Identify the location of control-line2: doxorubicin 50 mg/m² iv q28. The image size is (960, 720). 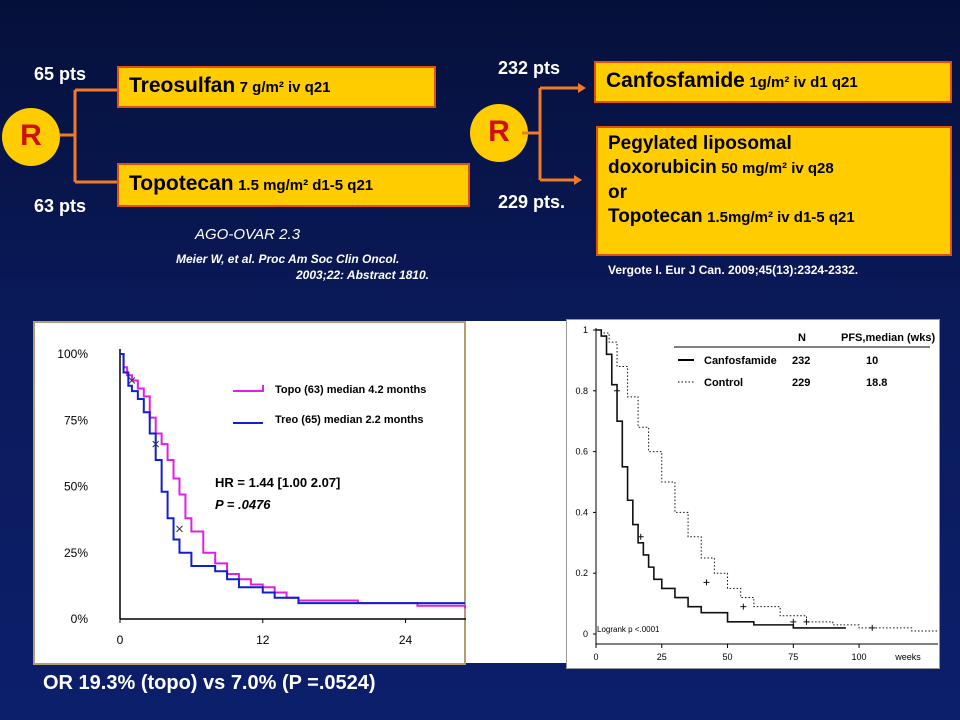
(774, 168).